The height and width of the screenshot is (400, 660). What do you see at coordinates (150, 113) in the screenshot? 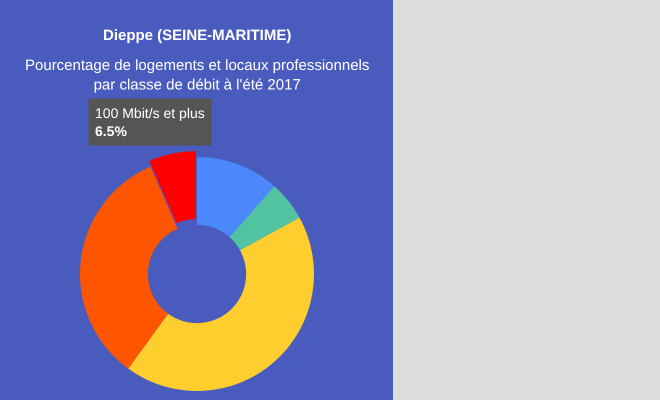
I see `slice-label: 100 Mbit/s et plus` at bounding box center [150, 113].